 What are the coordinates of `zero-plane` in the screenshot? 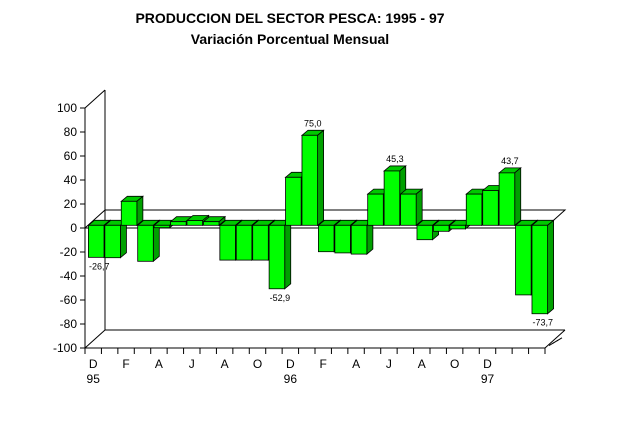 It's located at (325, 219).